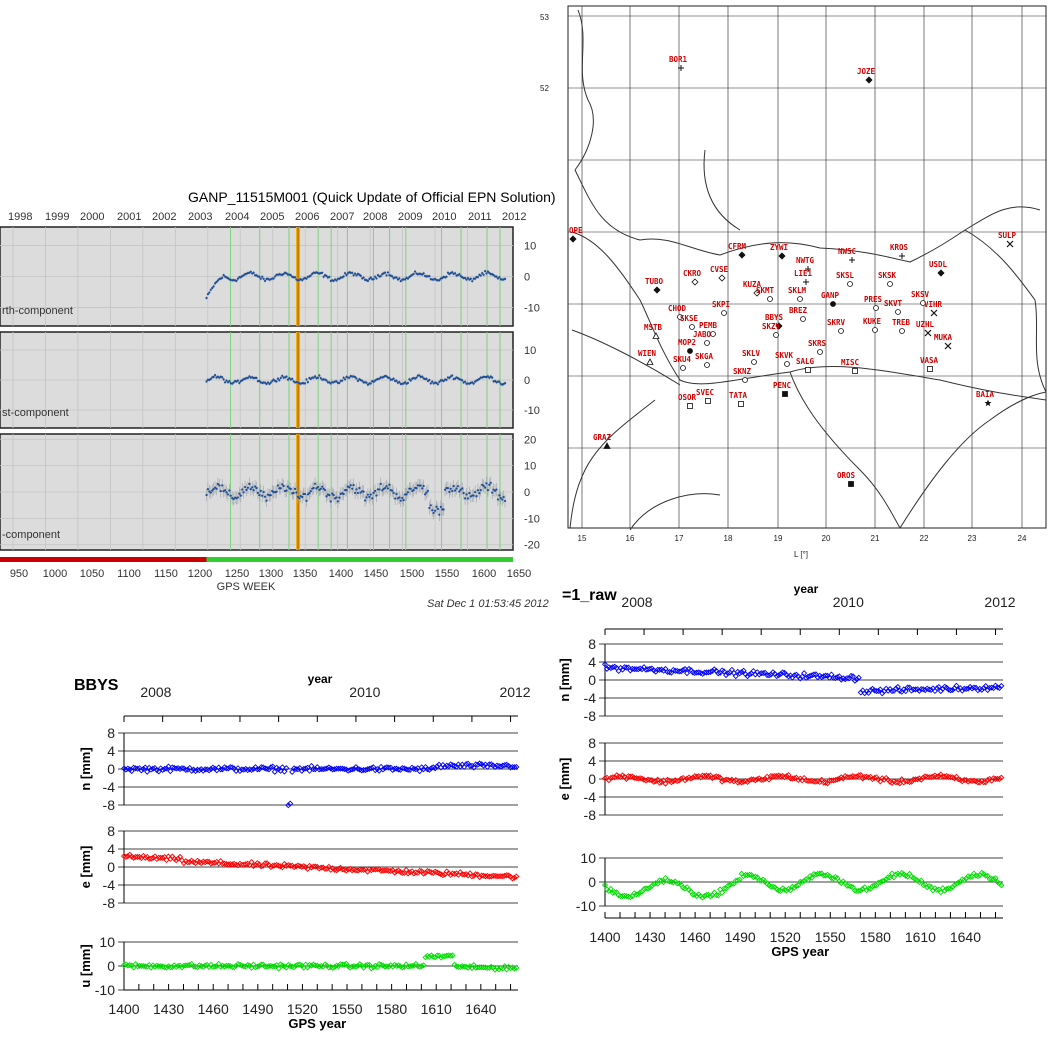  Describe the element at coordinates (109, 805) in the screenshot. I see `panel-c-bbys-y-tick-label: -8` at that location.